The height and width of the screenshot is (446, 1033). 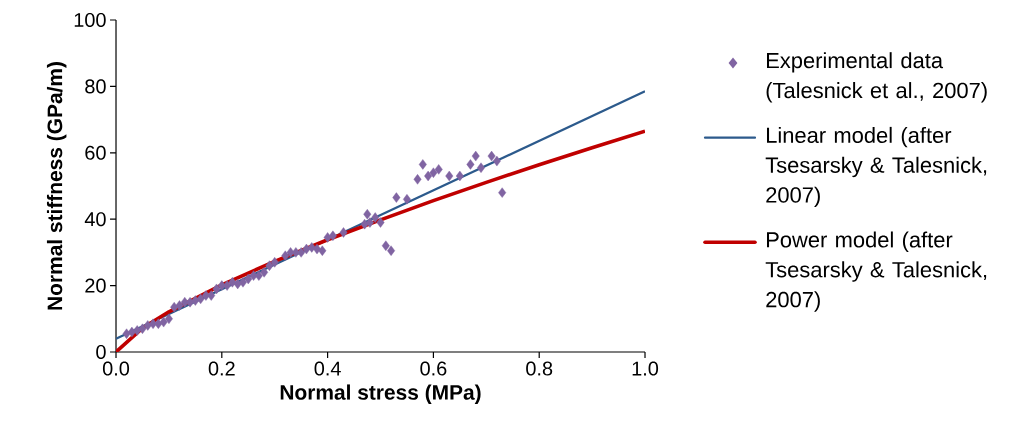 What do you see at coordinates (327, 368) in the screenshot?
I see `x-tick-label: 0.4` at bounding box center [327, 368].